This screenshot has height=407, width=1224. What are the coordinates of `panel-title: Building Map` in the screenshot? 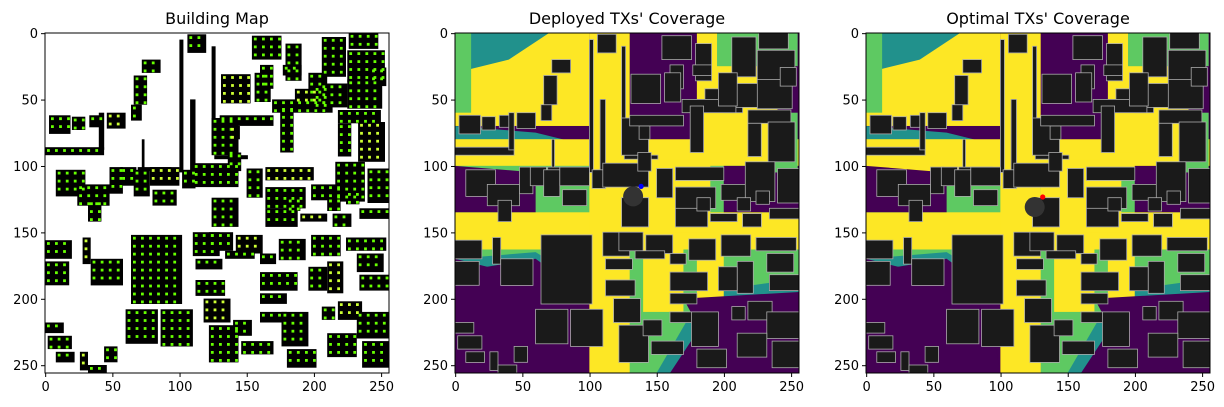 It's located at (217, 18).